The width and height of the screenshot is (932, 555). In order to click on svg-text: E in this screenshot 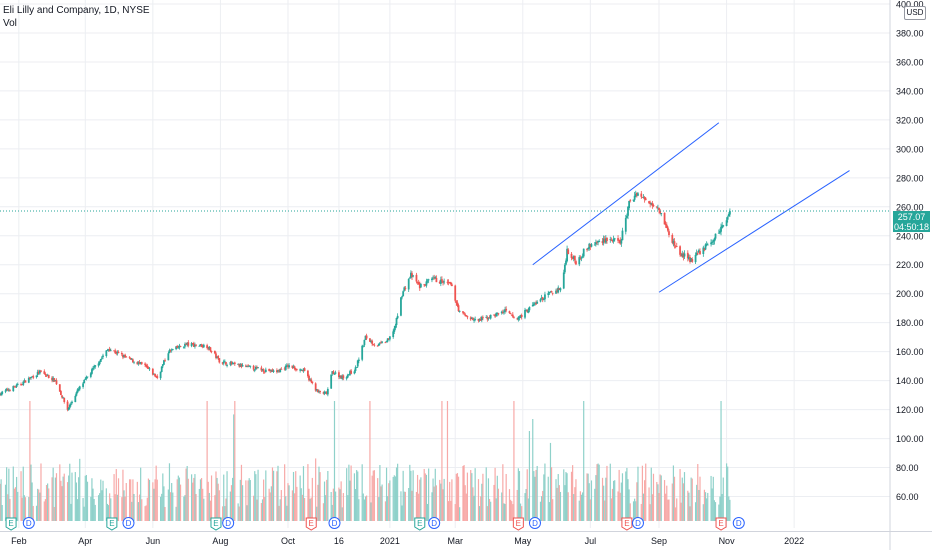, I will do `click(419, 523)`.